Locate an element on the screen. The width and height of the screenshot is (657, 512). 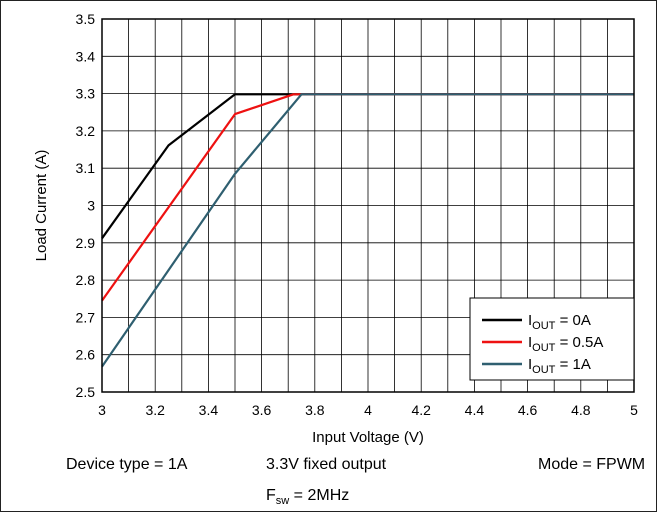
y-tick-label: 3.1 is located at coordinates (86, 168).